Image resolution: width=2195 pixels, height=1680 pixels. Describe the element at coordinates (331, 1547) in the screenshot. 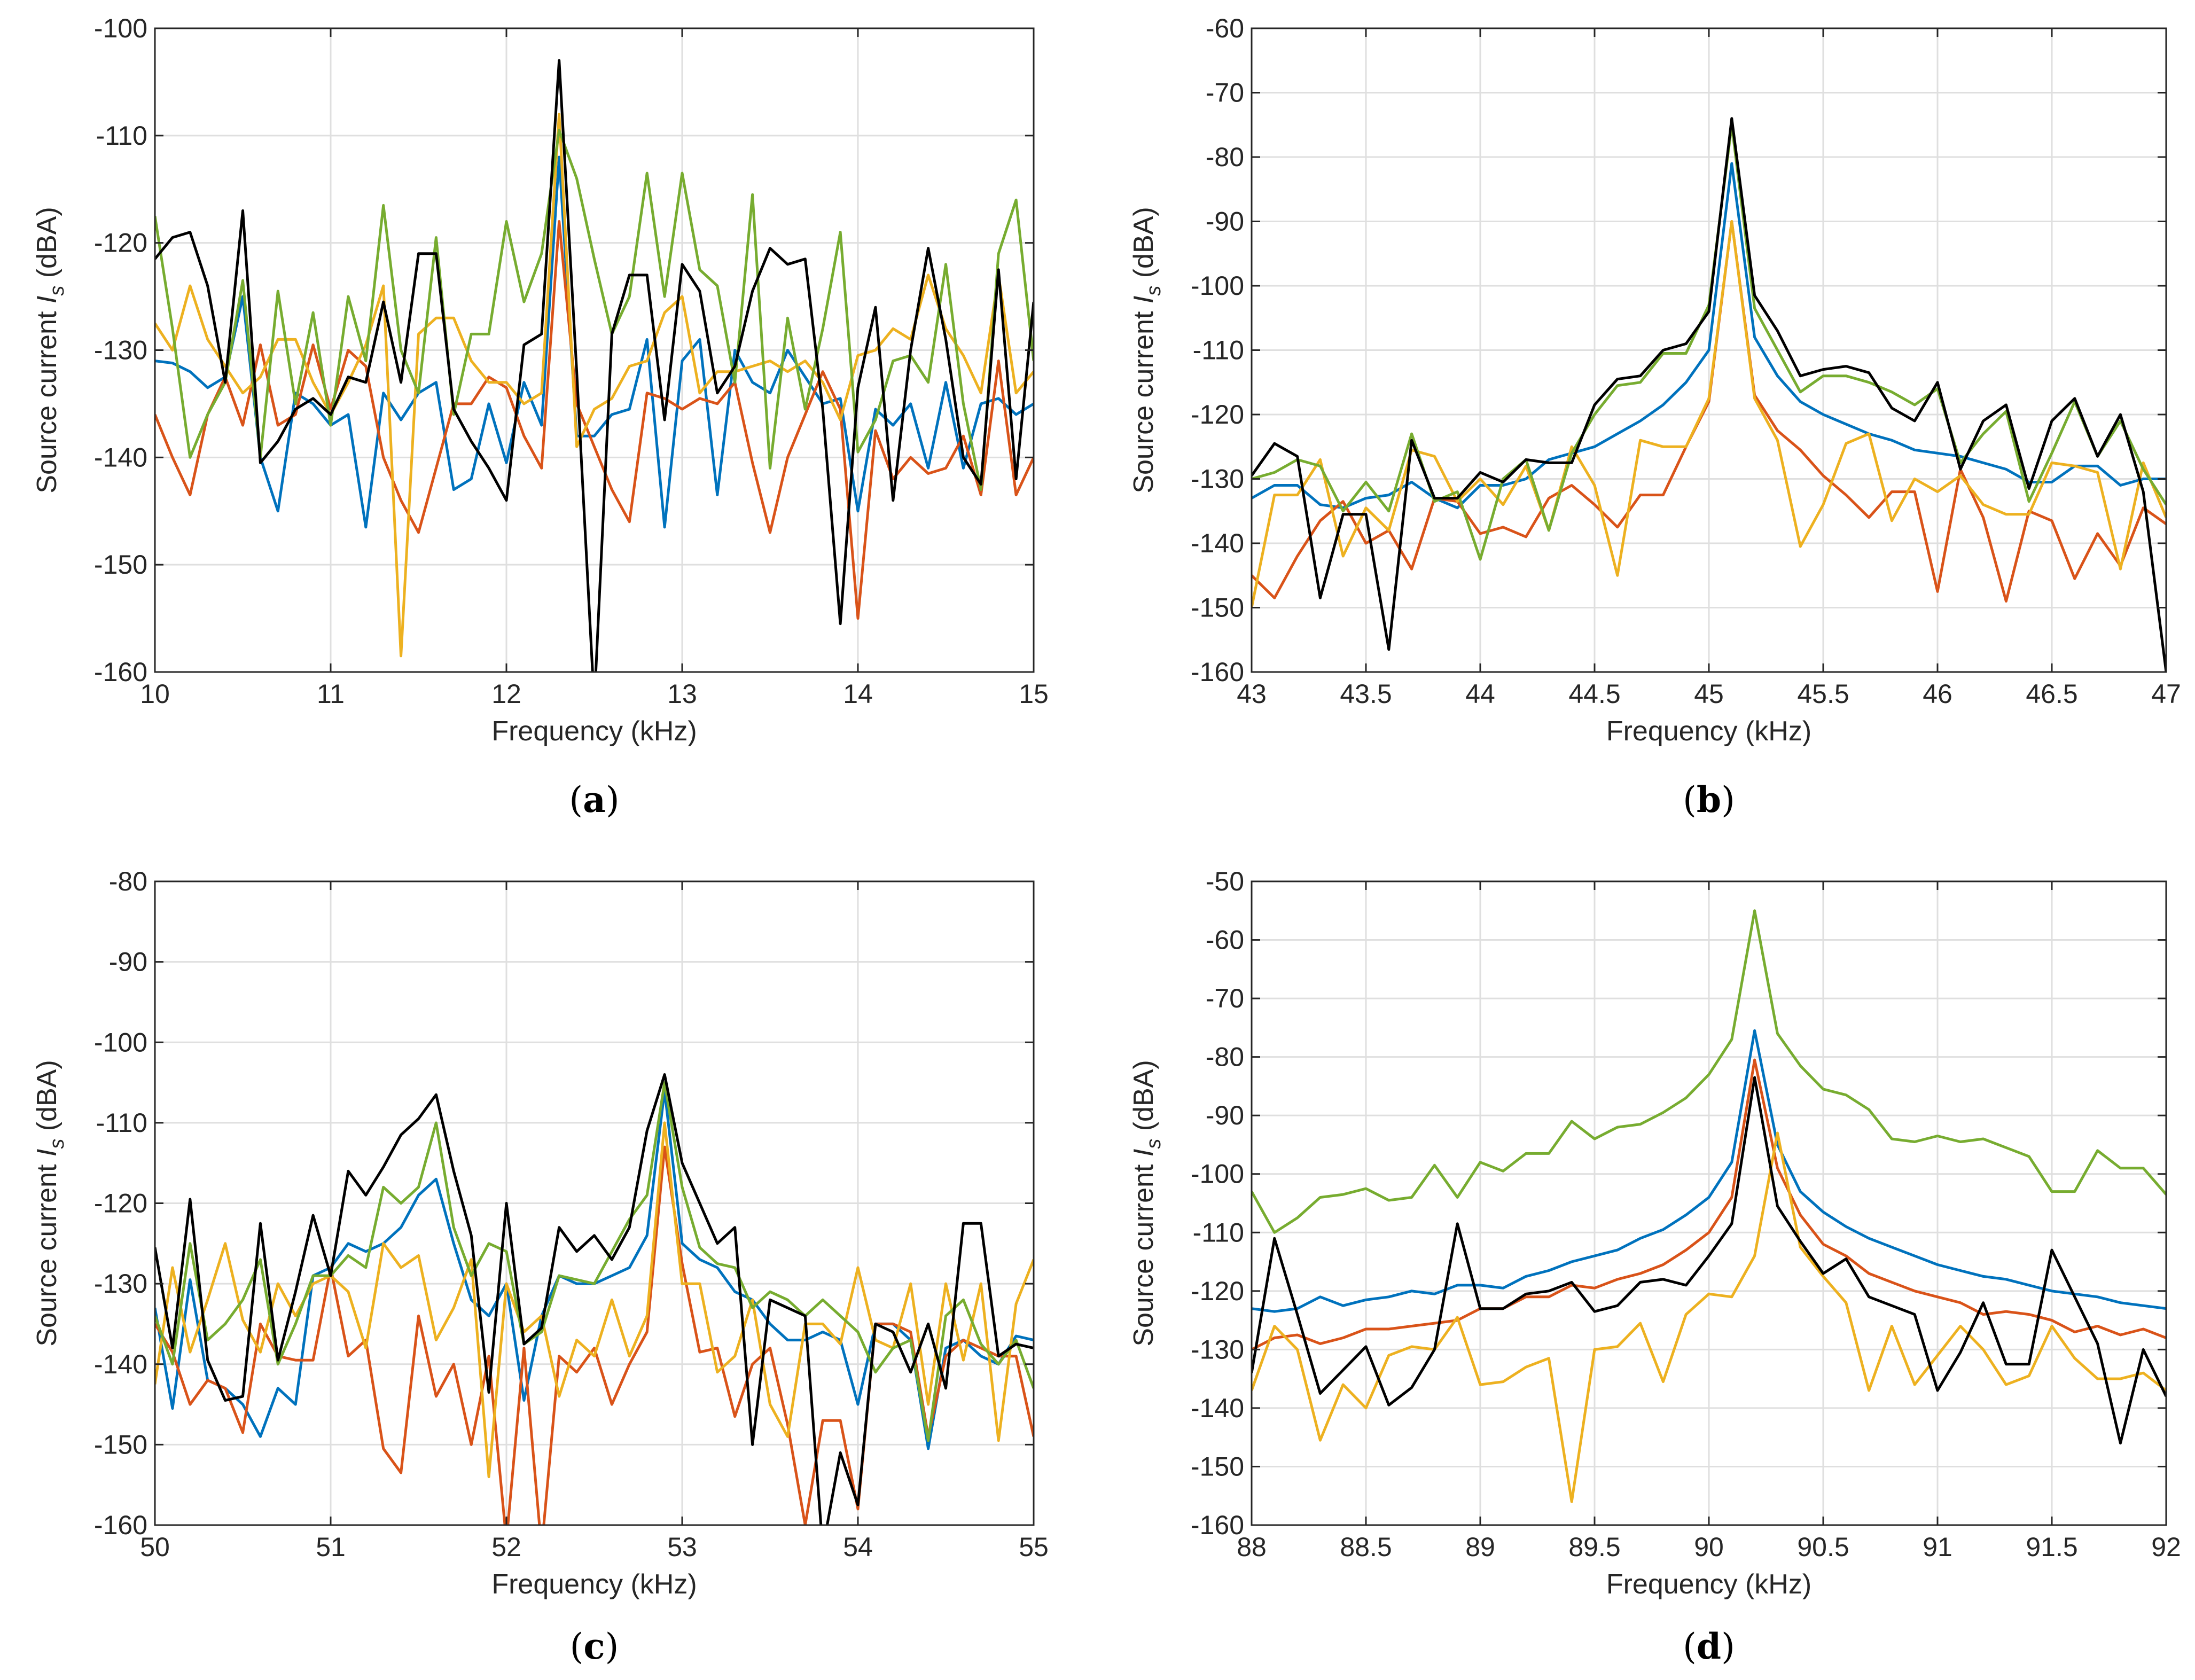

I see `x-tick-label: 51` at that location.